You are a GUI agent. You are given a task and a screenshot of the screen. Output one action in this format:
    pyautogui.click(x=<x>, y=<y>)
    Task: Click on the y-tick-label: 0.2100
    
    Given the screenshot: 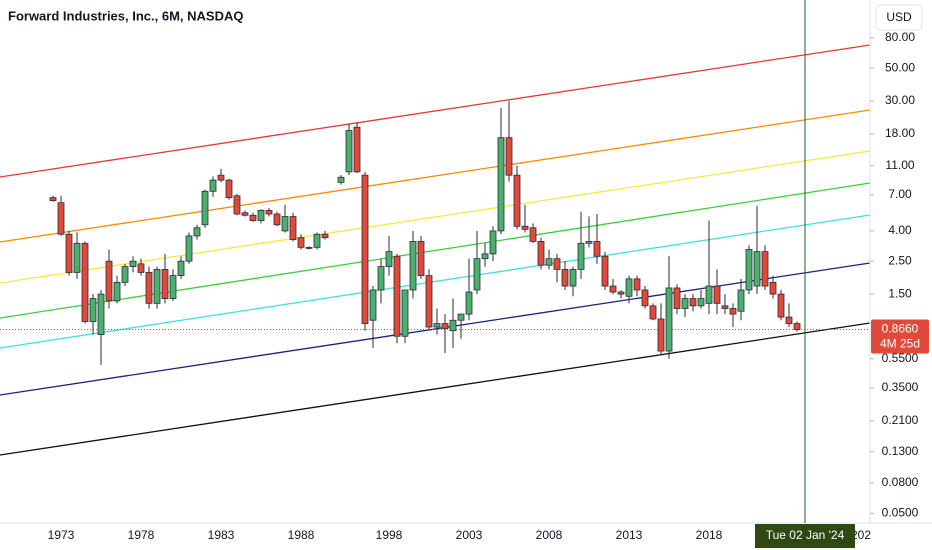 What is the action you would take?
    pyautogui.click(x=900, y=420)
    